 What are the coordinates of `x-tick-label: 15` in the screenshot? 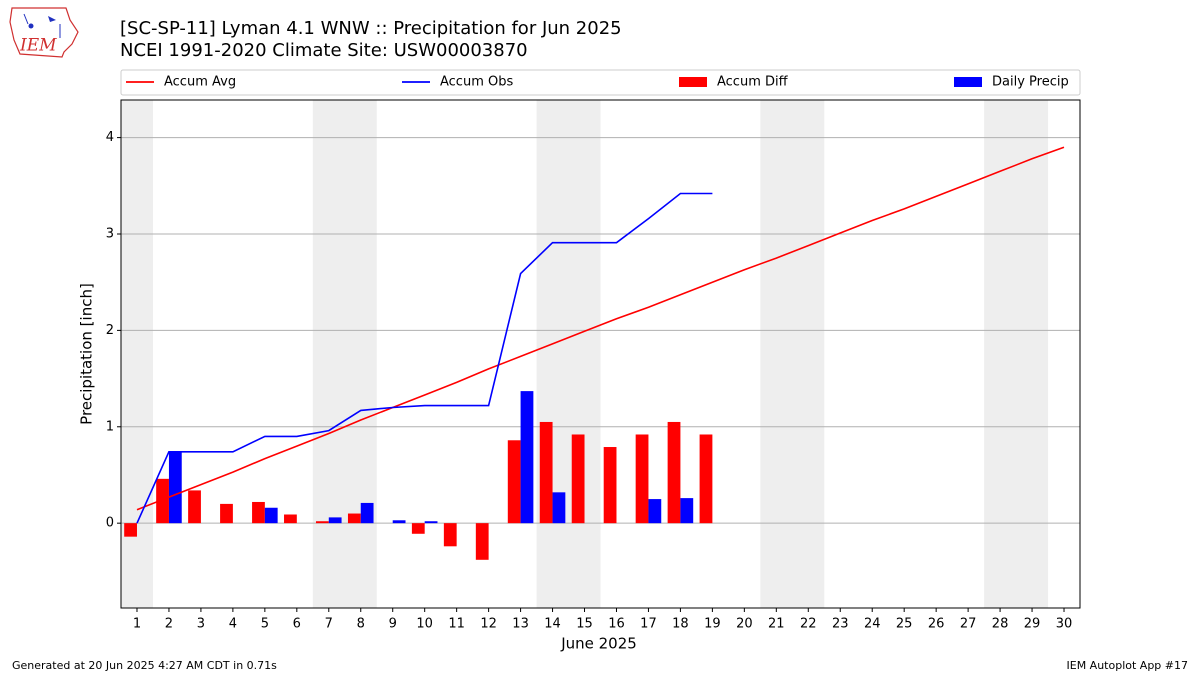 It's located at (584, 624).